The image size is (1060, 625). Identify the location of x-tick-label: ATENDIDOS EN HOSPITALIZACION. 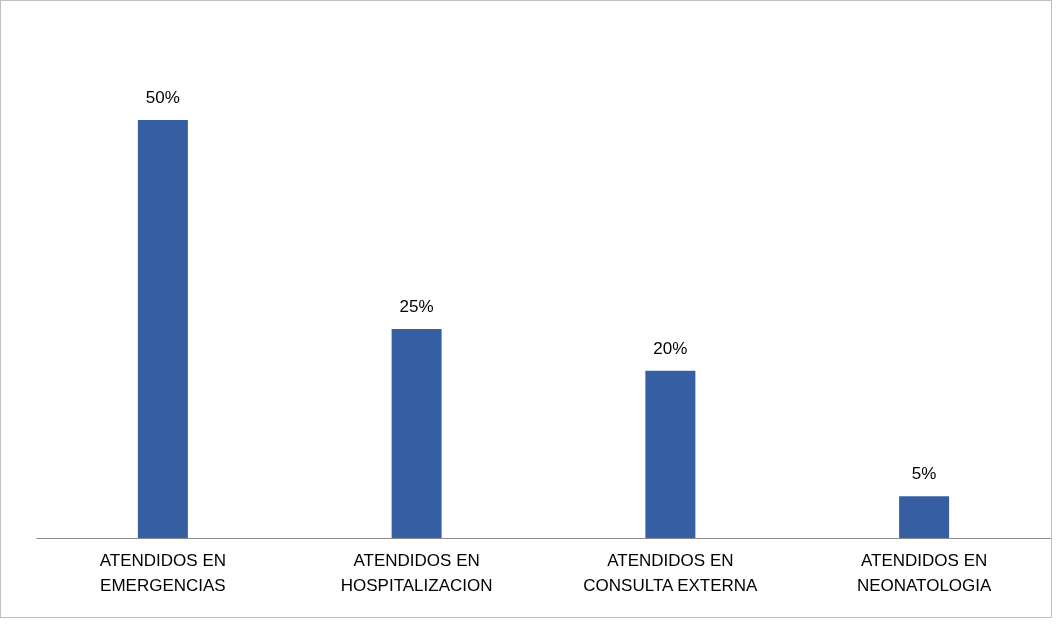
(416, 572).